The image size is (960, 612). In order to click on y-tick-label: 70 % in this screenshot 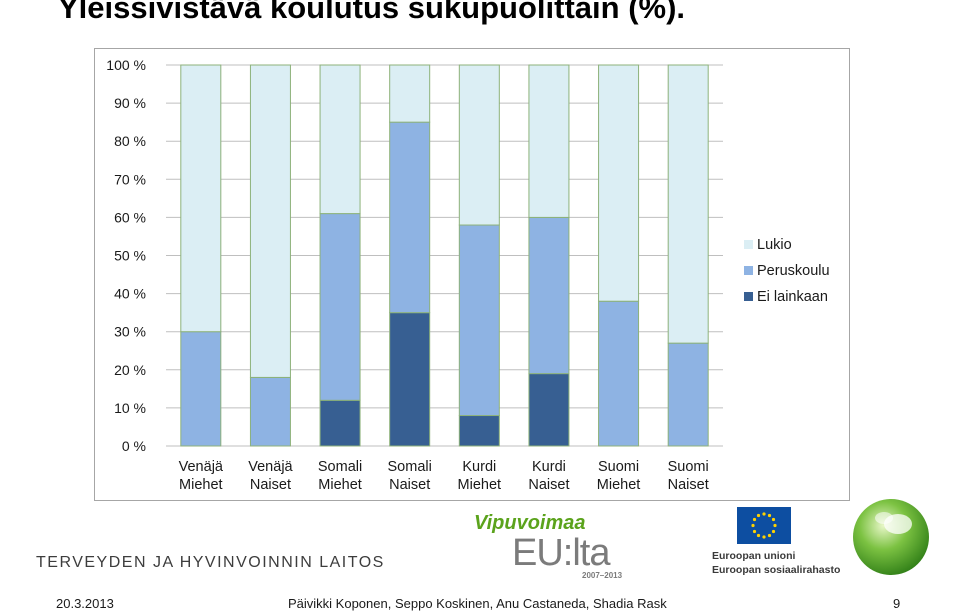, I will do `click(130, 179)`.